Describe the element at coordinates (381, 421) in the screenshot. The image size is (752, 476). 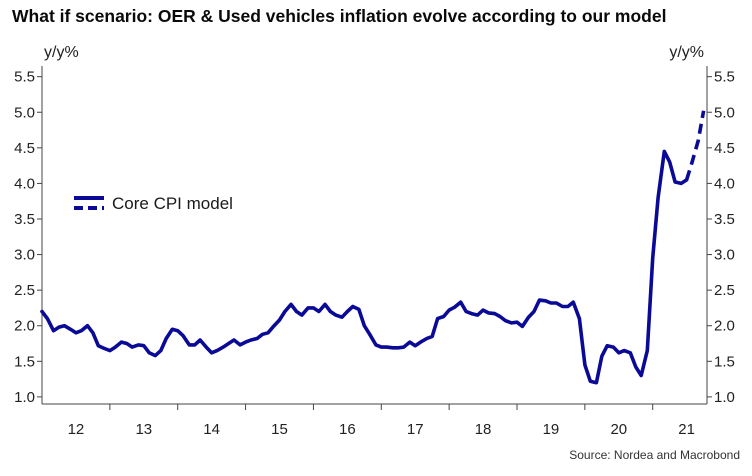
I see `x-ticks: 12 13 14 15 16 17 18 19 20 21` at that location.